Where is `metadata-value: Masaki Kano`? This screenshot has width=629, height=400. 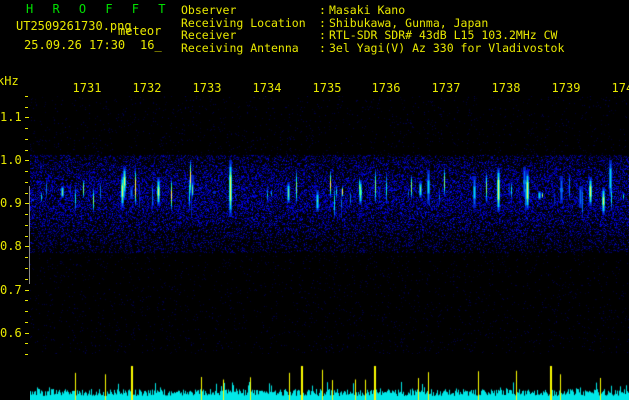 metadata-value: Masaki Kano is located at coordinates (367, 10).